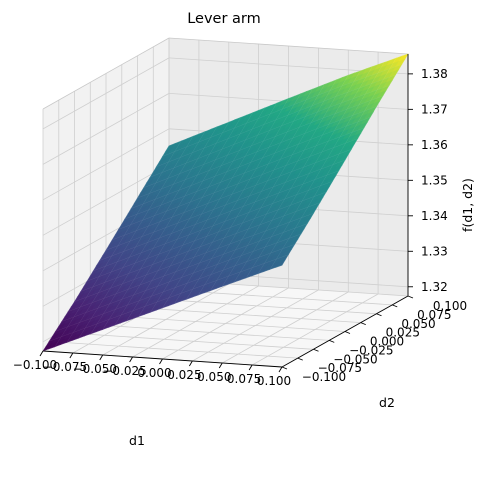  I want to click on z-tick-label: 1.33, so click(434, 251).